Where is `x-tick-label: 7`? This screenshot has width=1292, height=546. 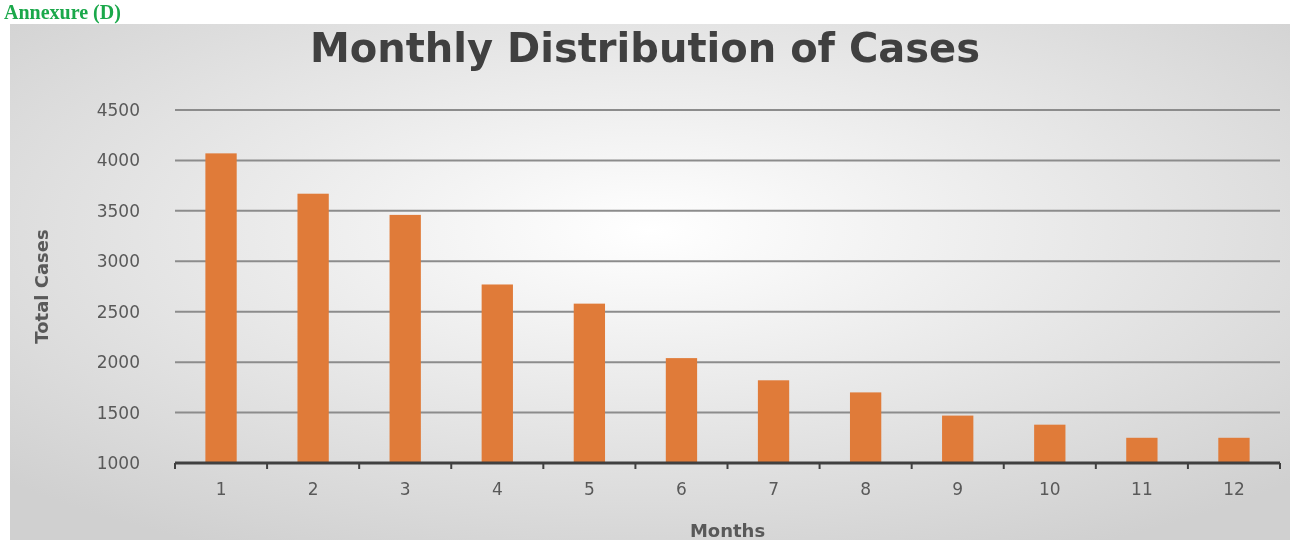 x-tick-label: 7 is located at coordinates (773, 489).